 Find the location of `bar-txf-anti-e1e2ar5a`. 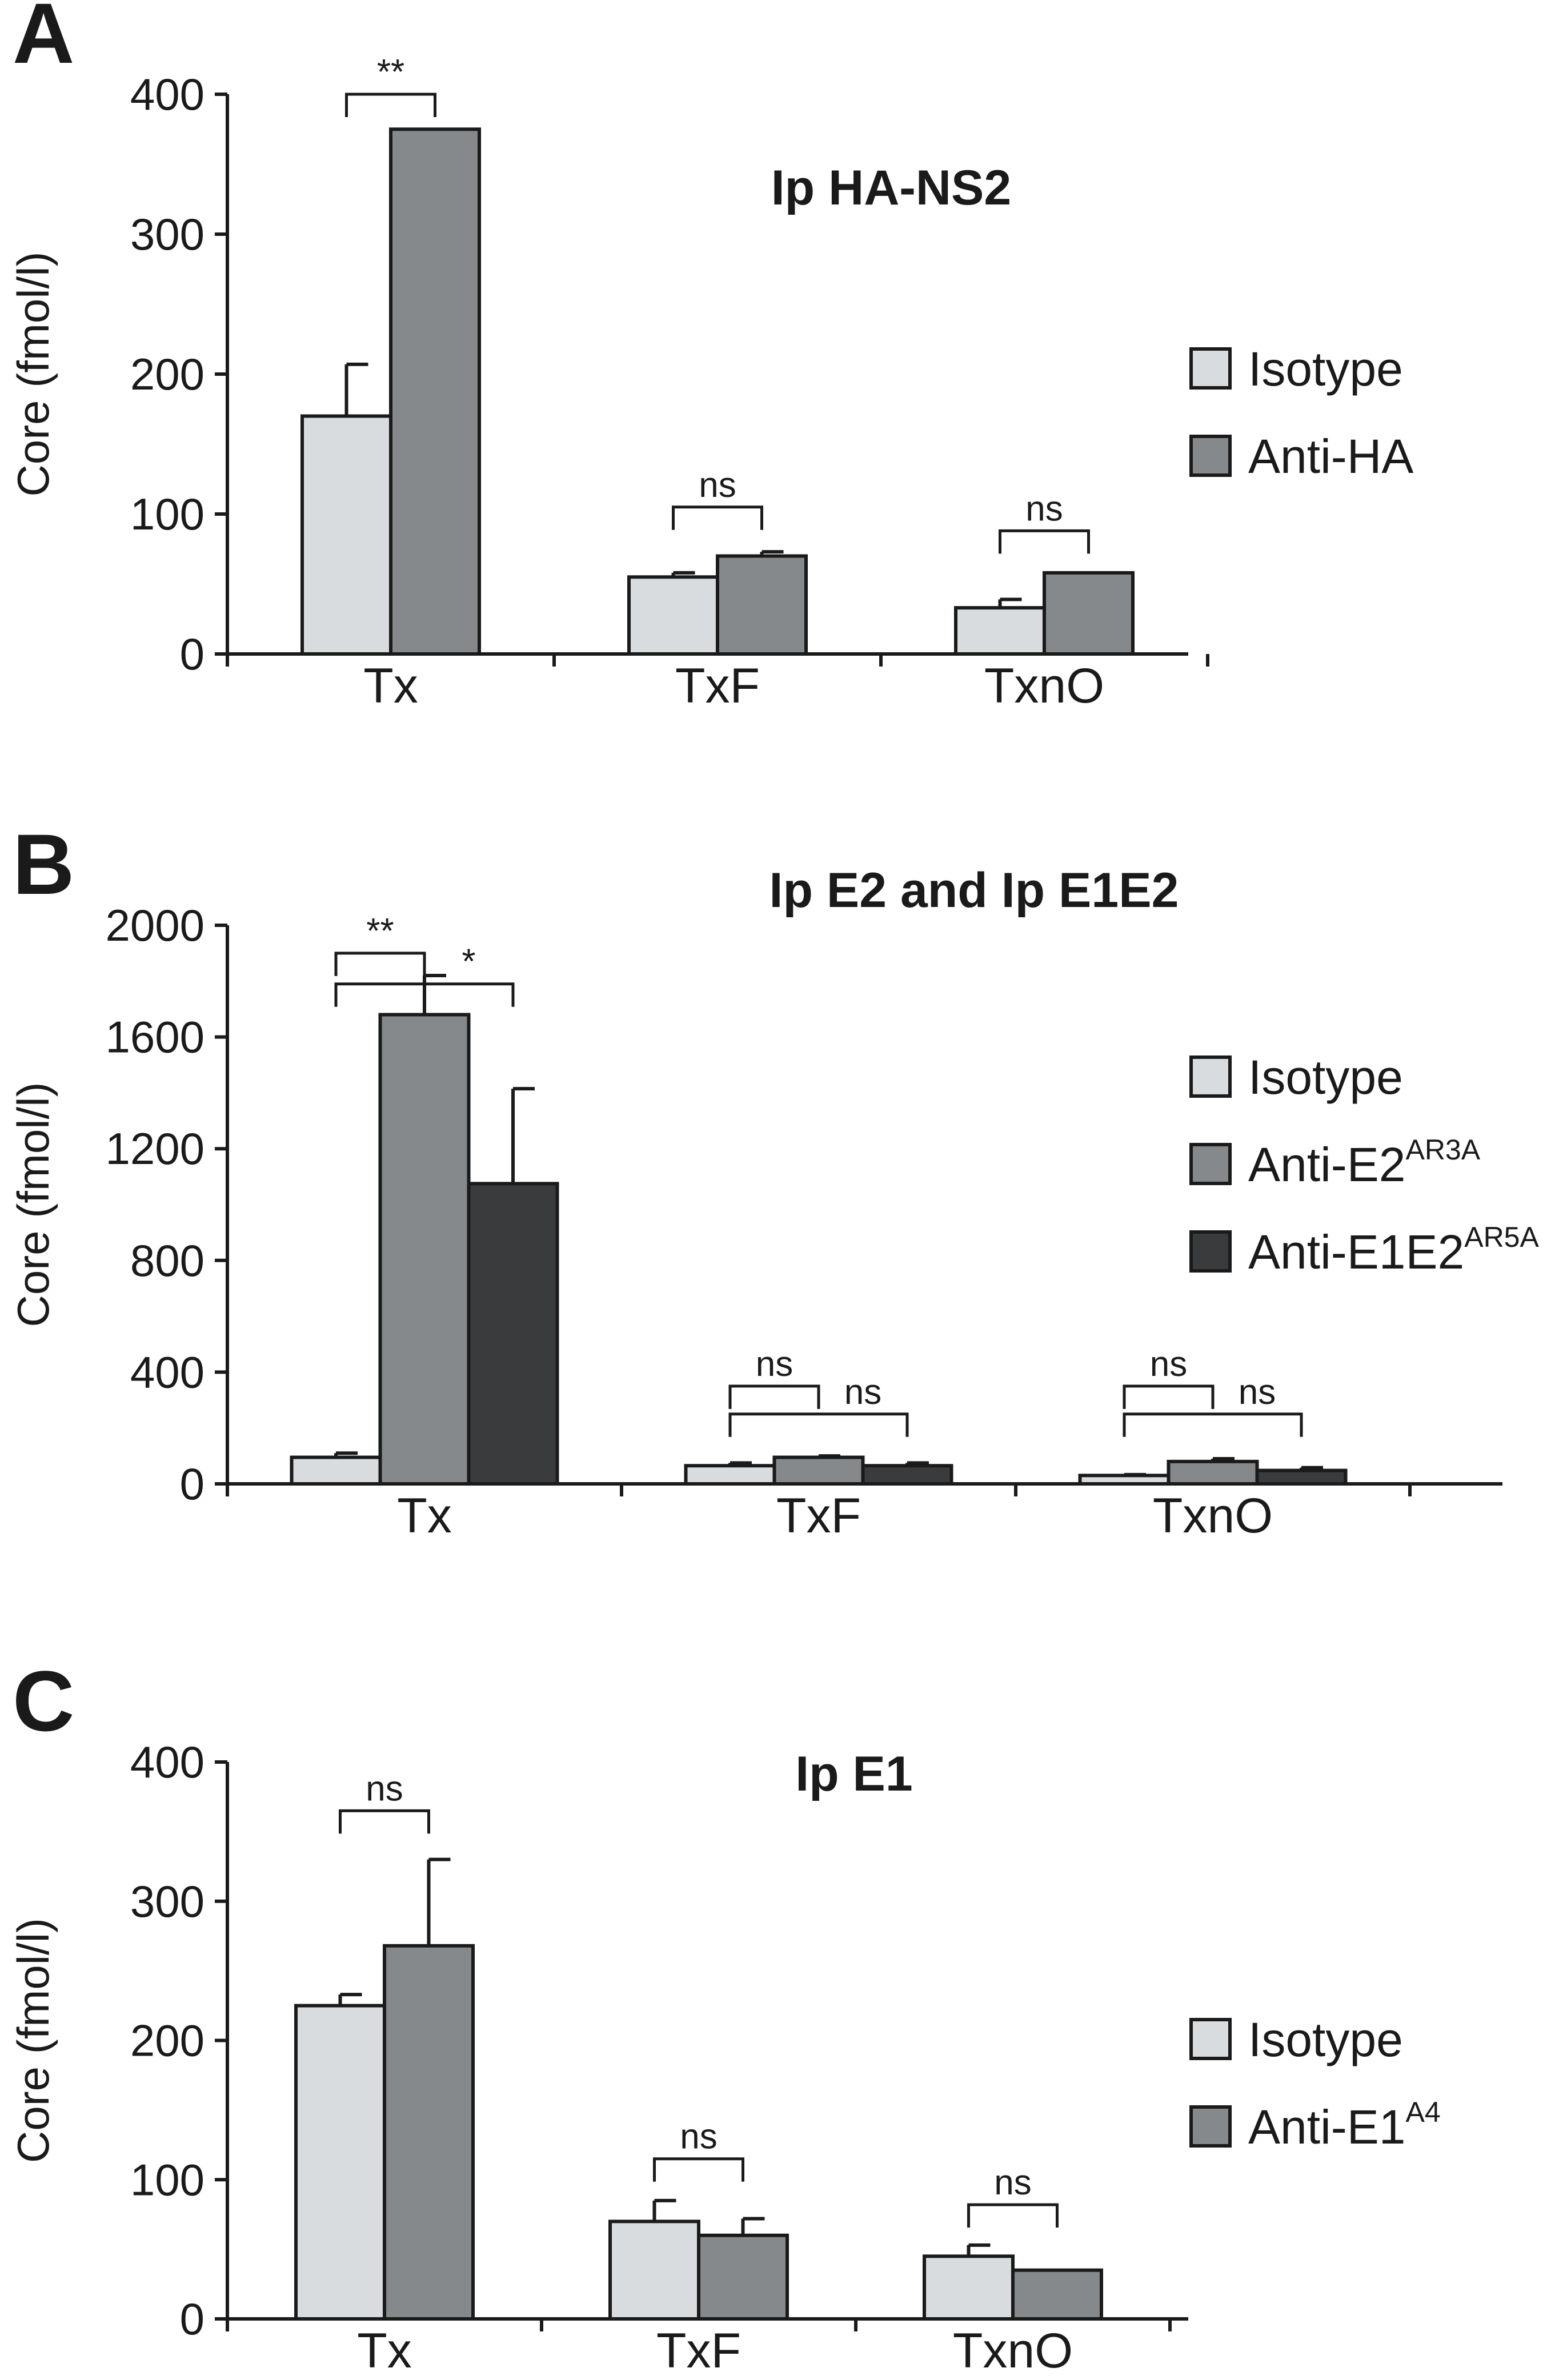

bar-txf-anti-e1e2ar5a is located at coordinates (907, 1475).